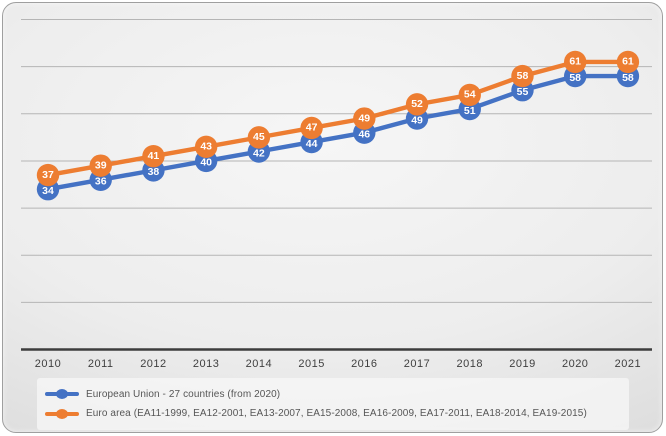  I want to click on data-label: 45, so click(259, 137).